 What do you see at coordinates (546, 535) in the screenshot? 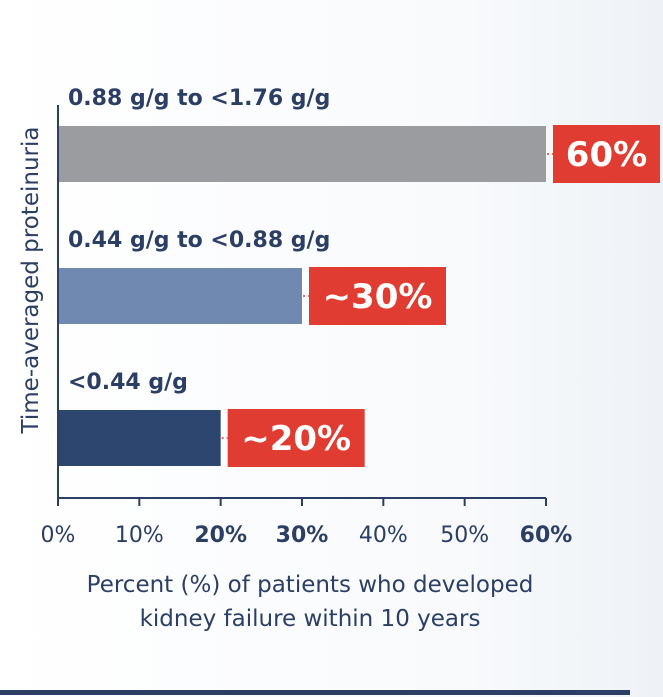
I see `x-tick-label: 60%` at bounding box center [546, 535].